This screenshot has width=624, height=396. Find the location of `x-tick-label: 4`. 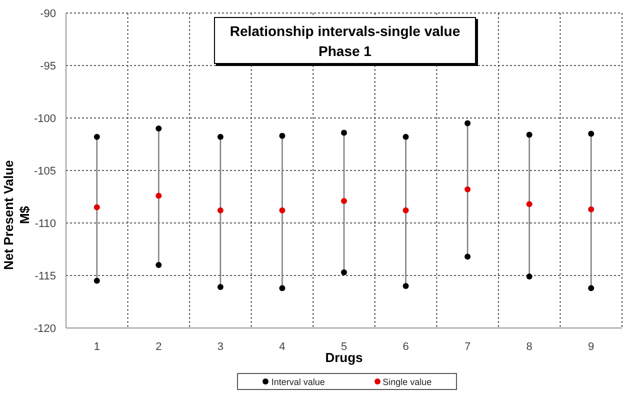

x-tick-label: 4 is located at coordinates (282, 346).